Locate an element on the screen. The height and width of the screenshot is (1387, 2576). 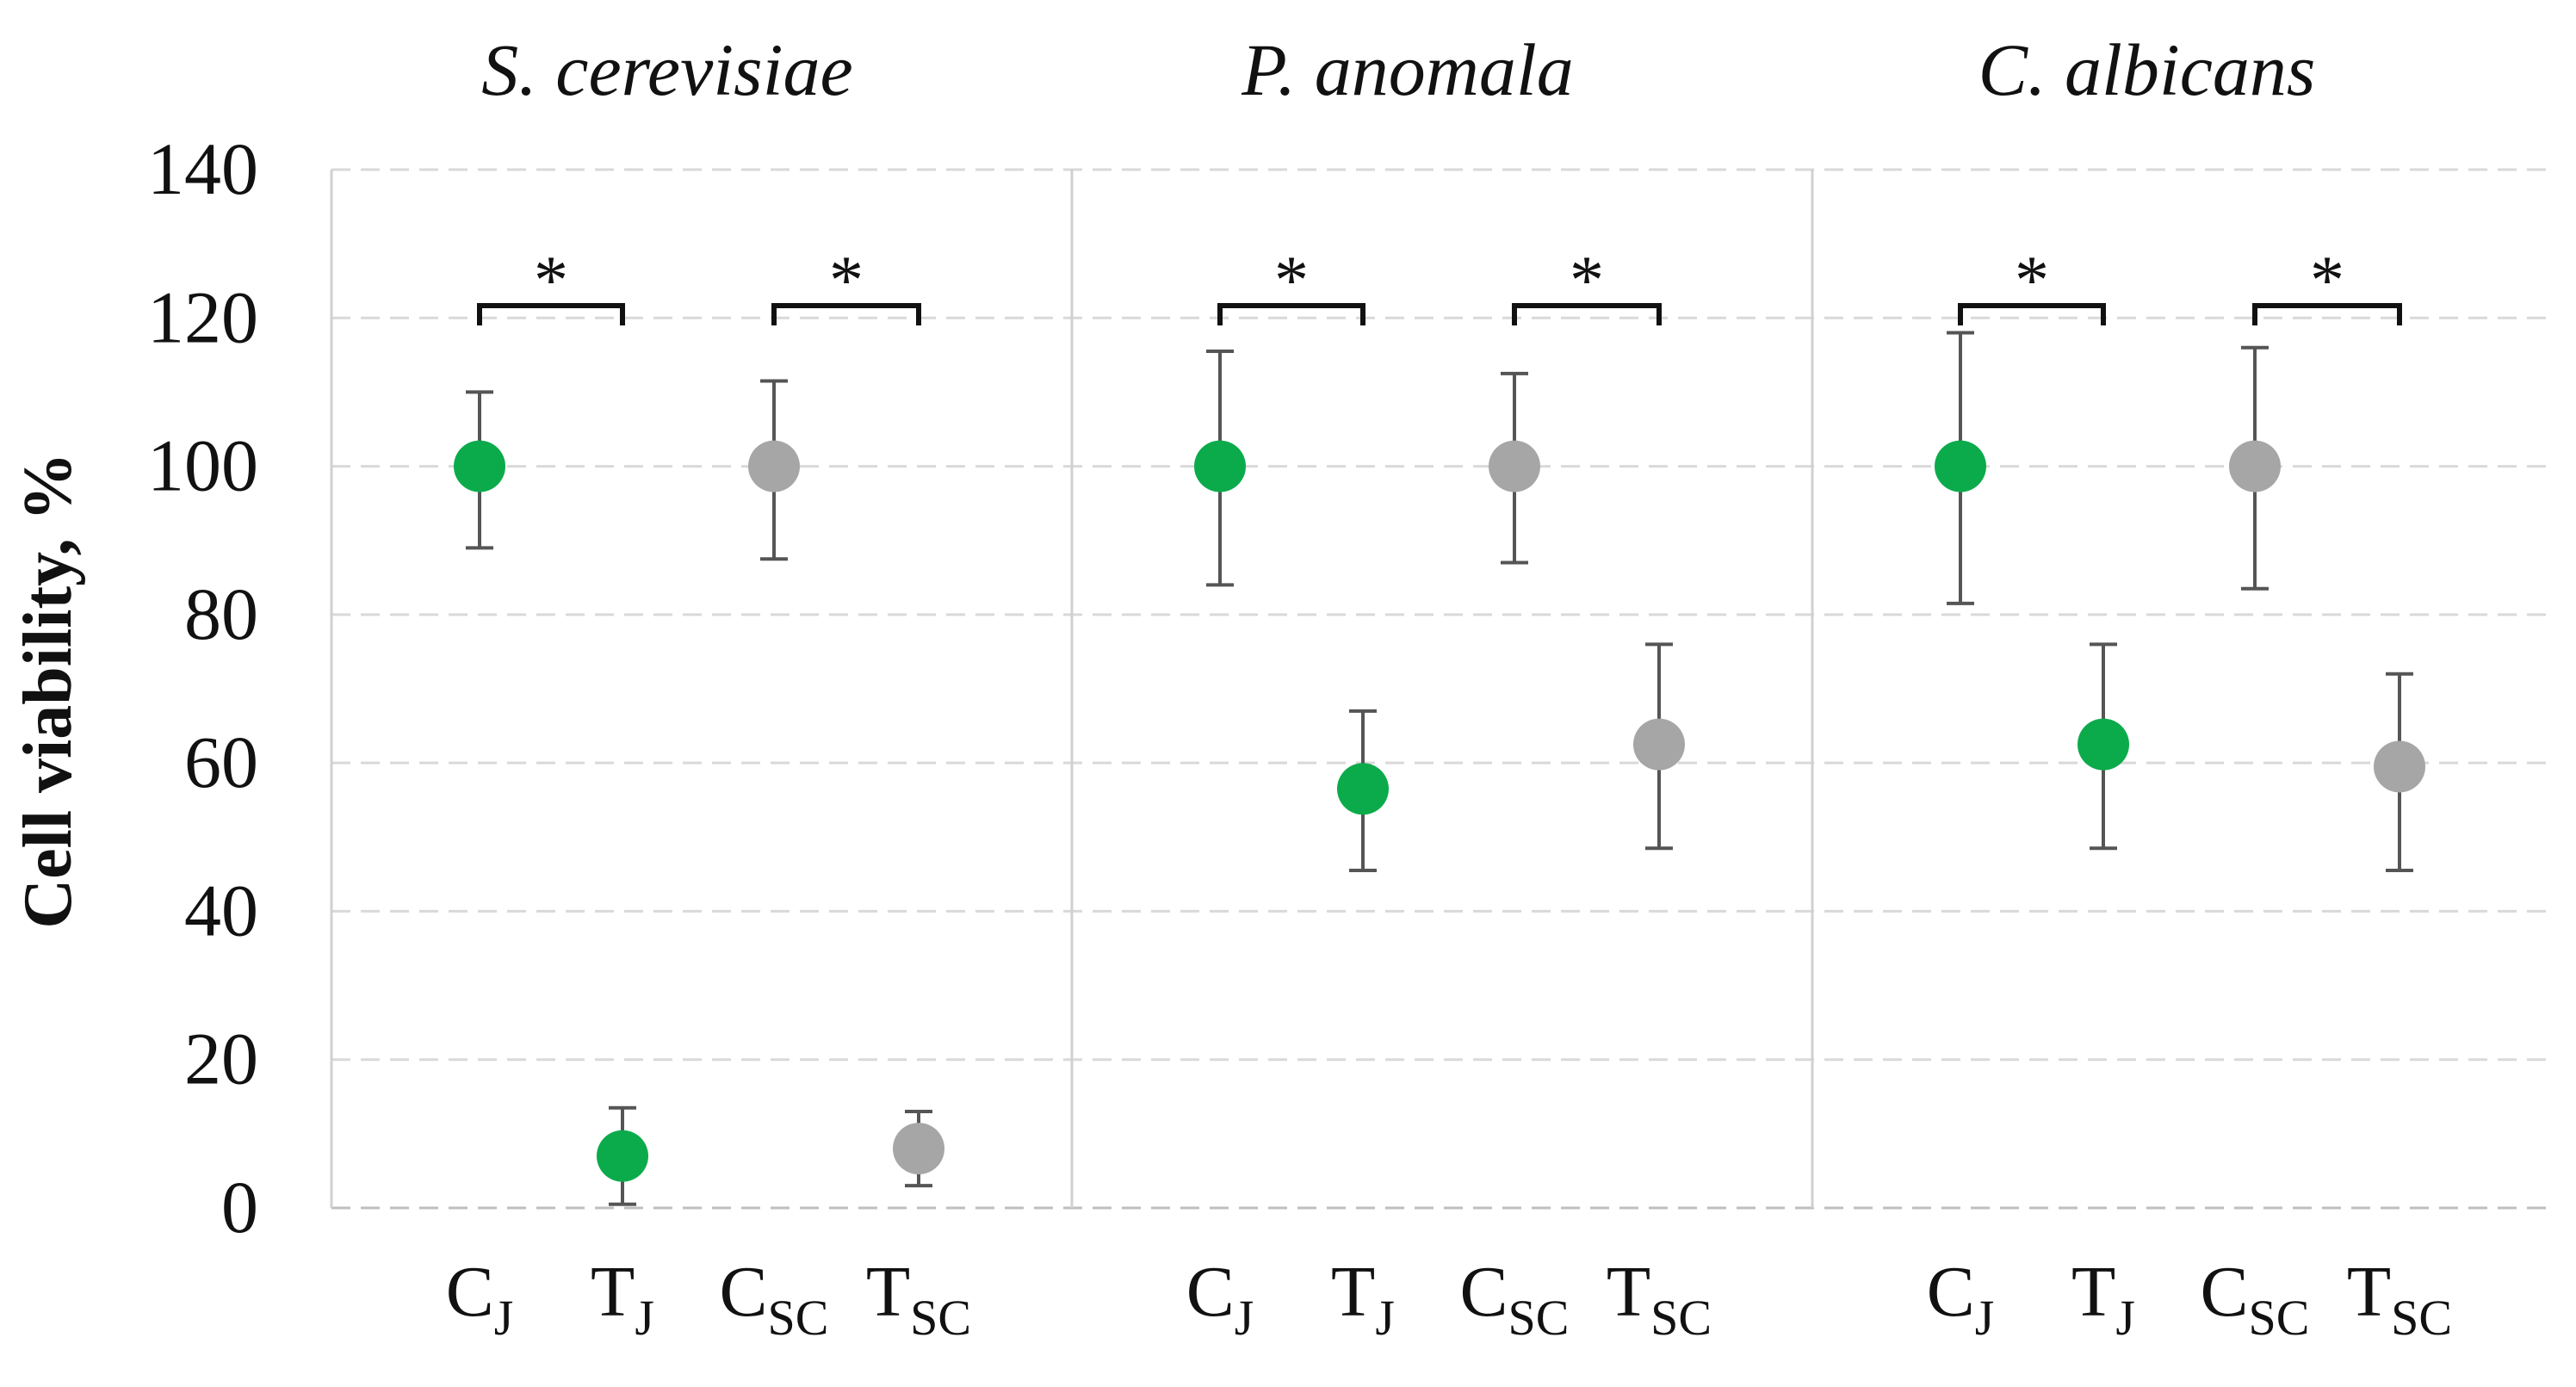
y-tick-label: 20 is located at coordinates (221, 1059).